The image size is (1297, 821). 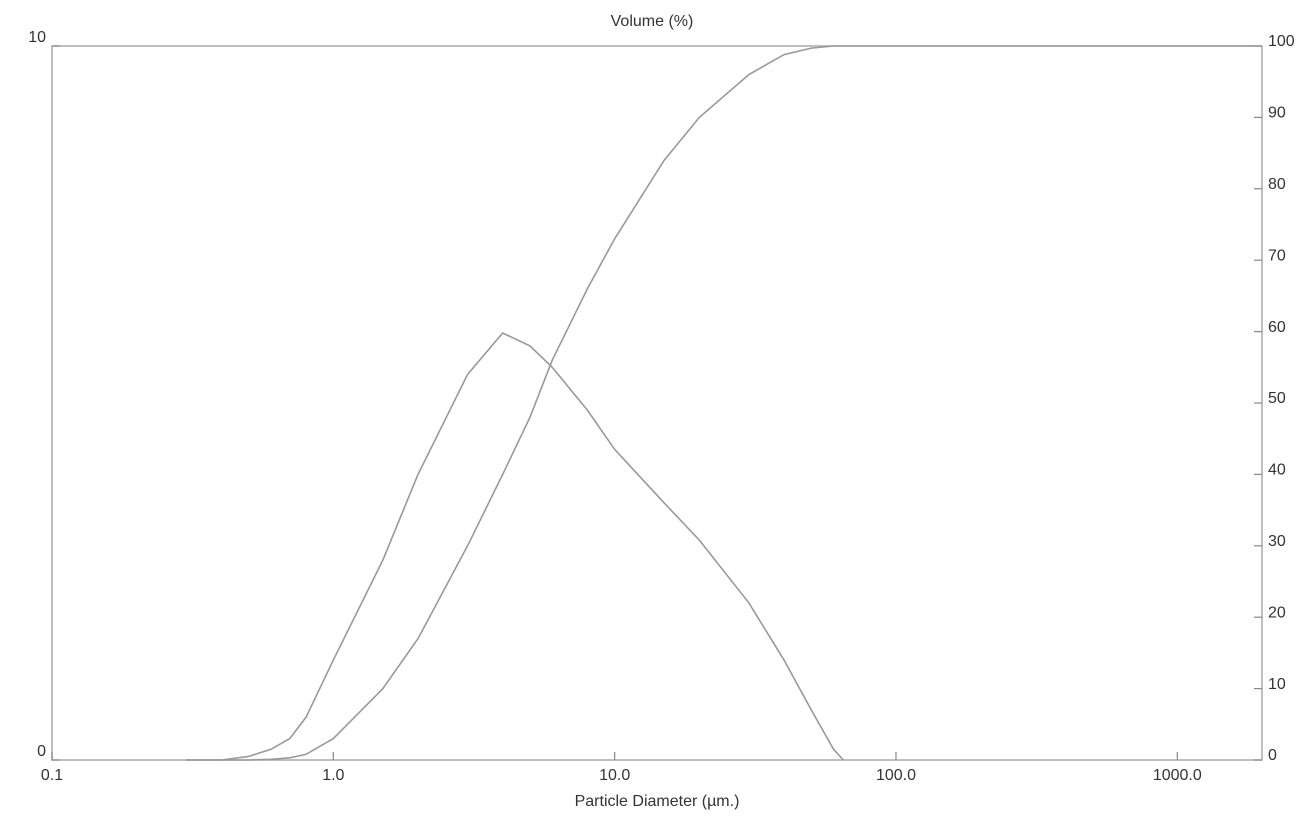 What do you see at coordinates (1277, 184) in the screenshot?
I see `y2-tick-label: 80` at bounding box center [1277, 184].